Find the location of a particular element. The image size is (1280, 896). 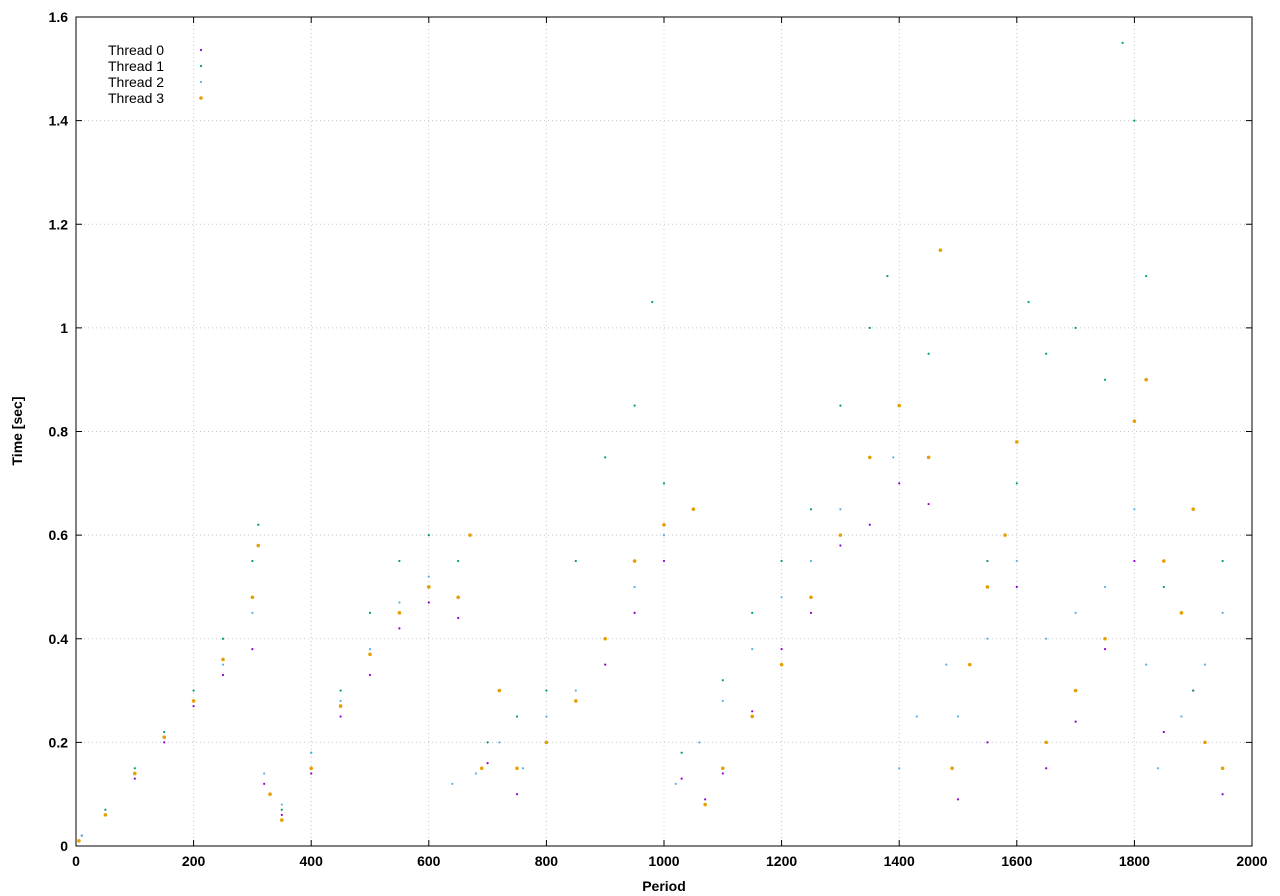

x-tick-labels: 0 200 400 600 800 1000 1200 1400 1600 1800 2000 is located at coordinates (670, 861).